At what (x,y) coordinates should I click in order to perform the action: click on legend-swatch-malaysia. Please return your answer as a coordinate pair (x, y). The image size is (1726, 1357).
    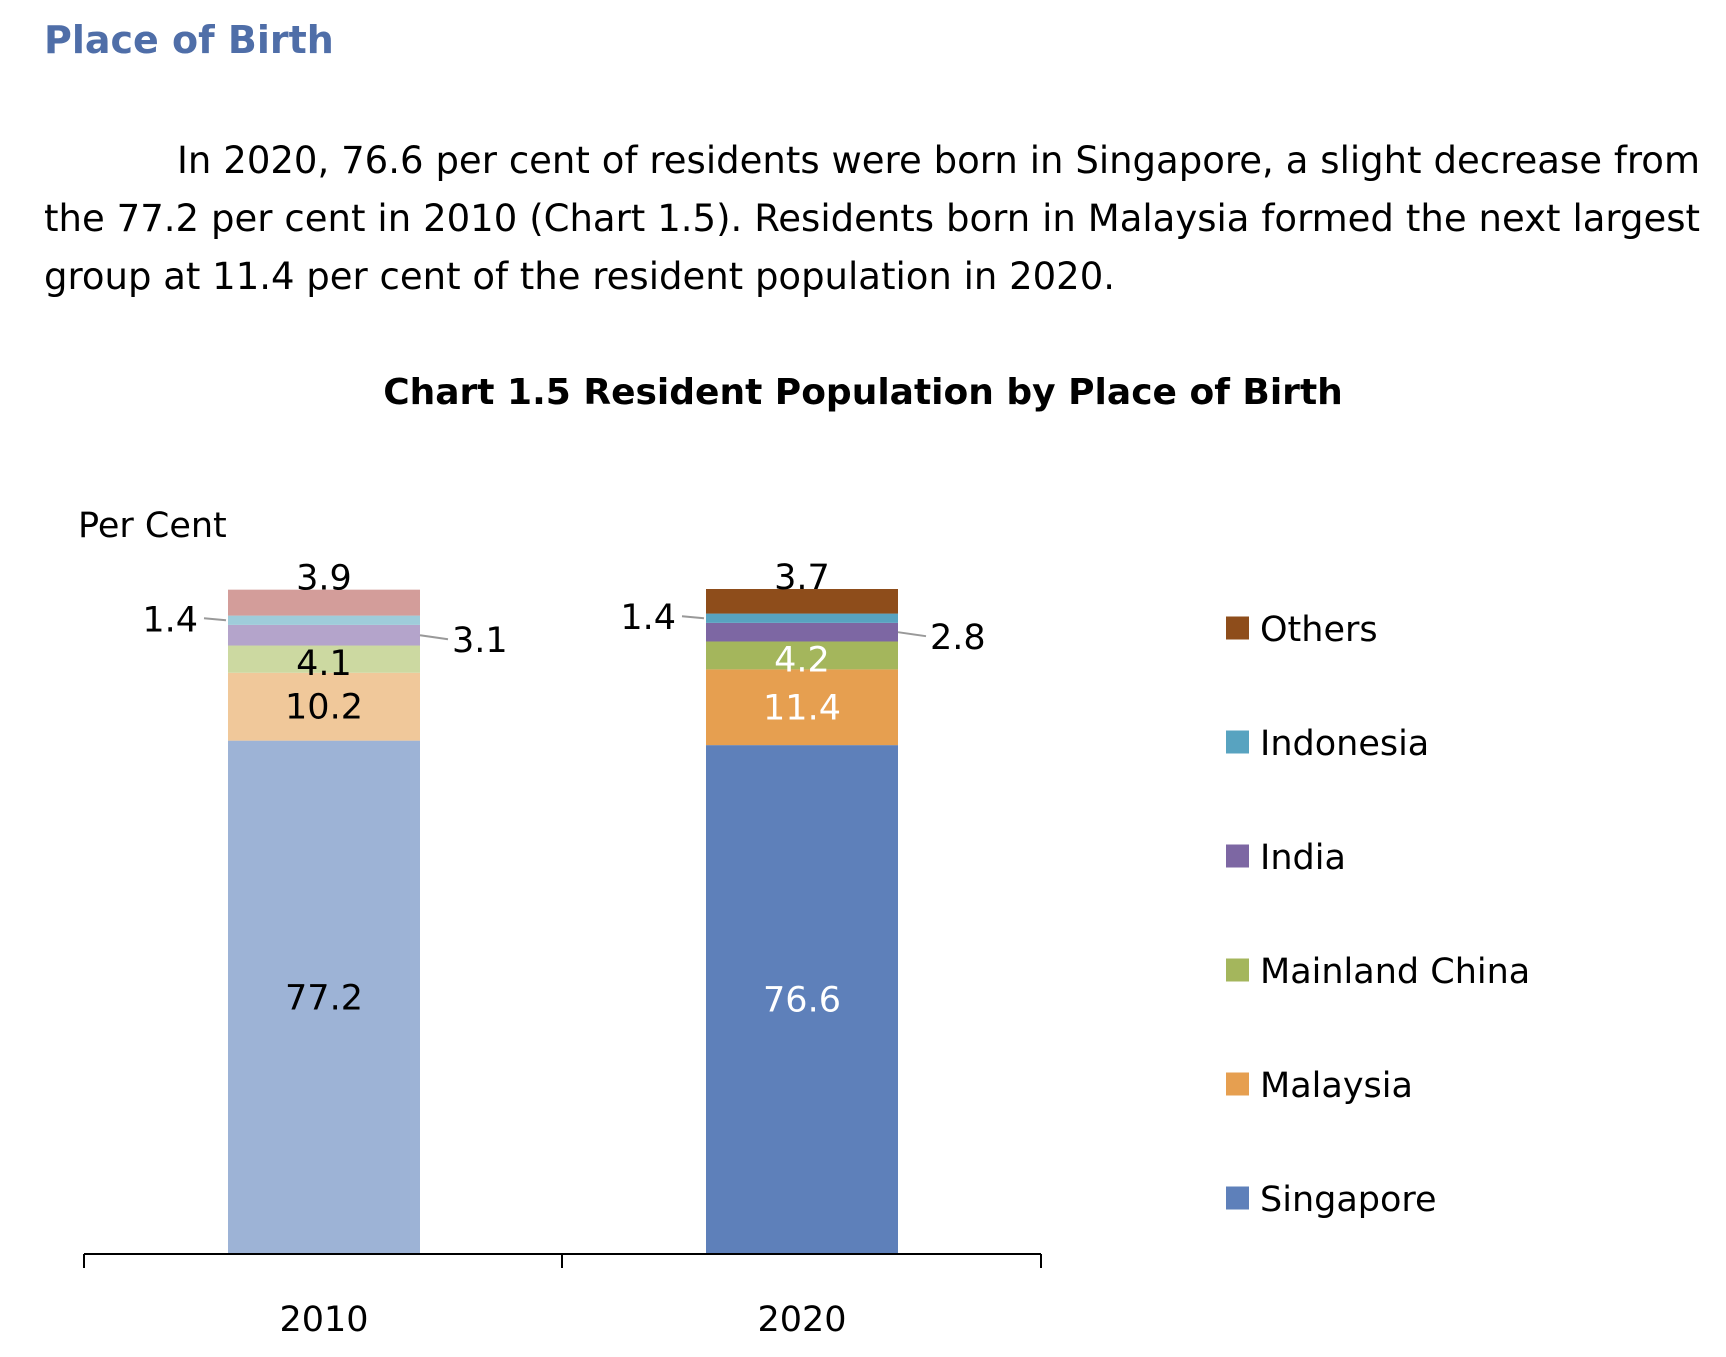
    Looking at the image, I should click on (1237, 1084).